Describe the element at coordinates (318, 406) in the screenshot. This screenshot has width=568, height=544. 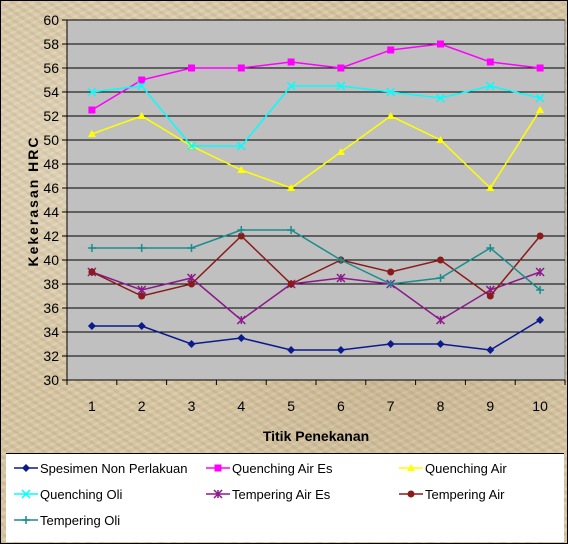
I see `x-tick-labels: 1 2 3 4 5 6 7 8 9 10` at that location.